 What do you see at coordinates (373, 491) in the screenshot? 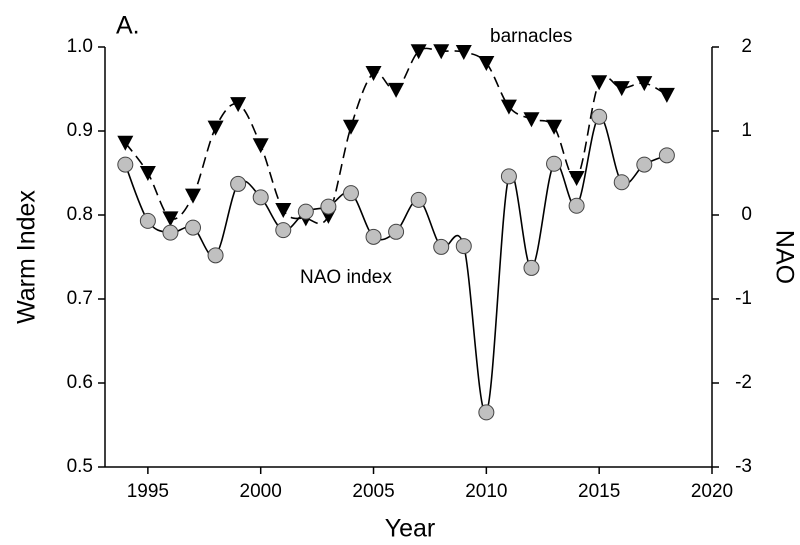
I see `x-tick-label: 2005` at bounding box center [373, 491].